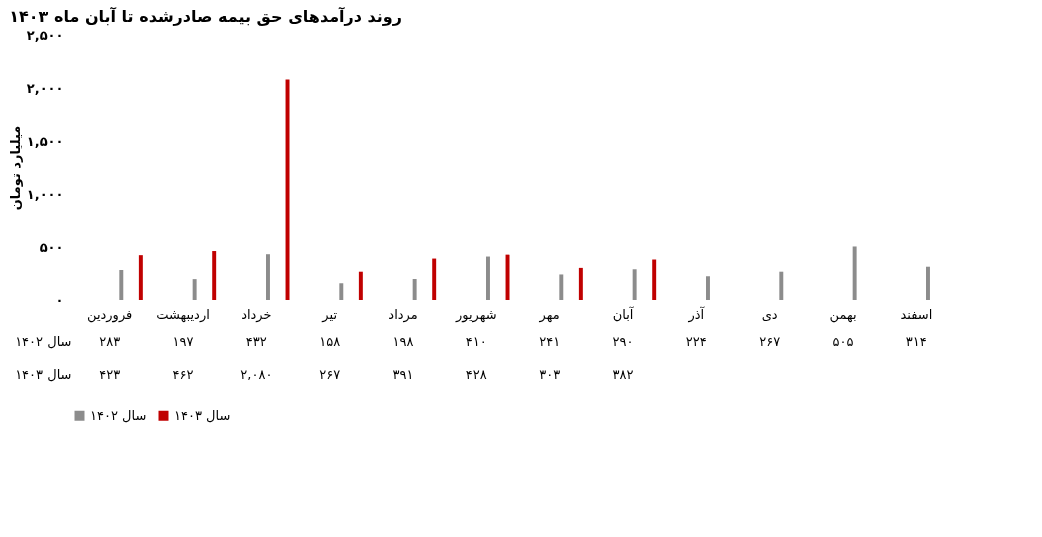 The height and width of the screenshot is (537, 1042). What do you see at coordinates (43, 374) in the screenshot?
I see `text: سال ۱۴۰۳` at bounding box center [43, 374].